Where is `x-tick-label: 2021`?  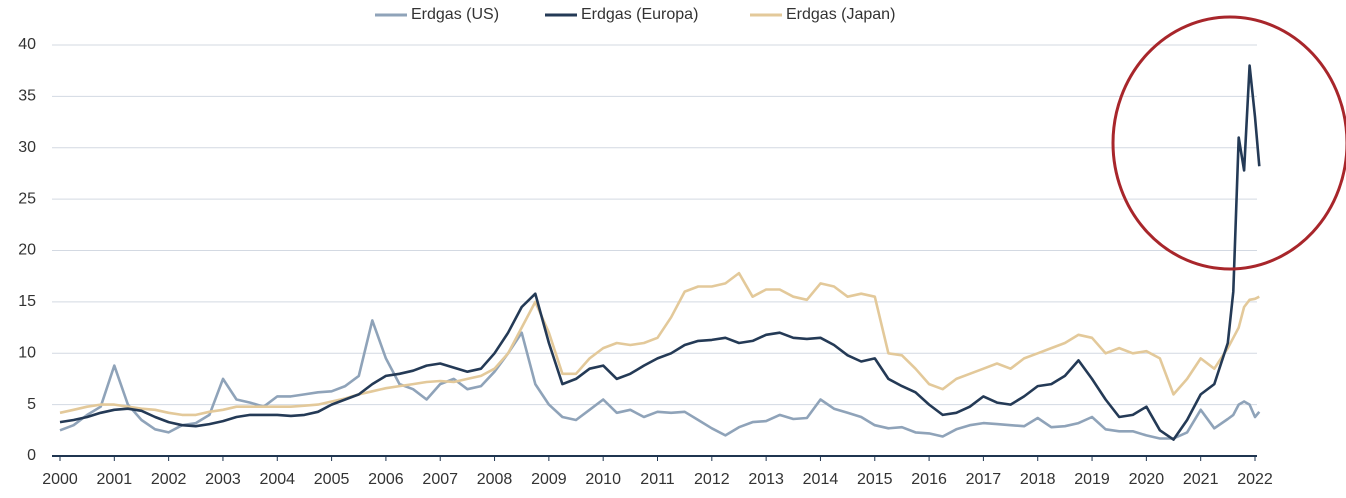
x-tick-label: 2021 is located at coordinates (1201, 479).